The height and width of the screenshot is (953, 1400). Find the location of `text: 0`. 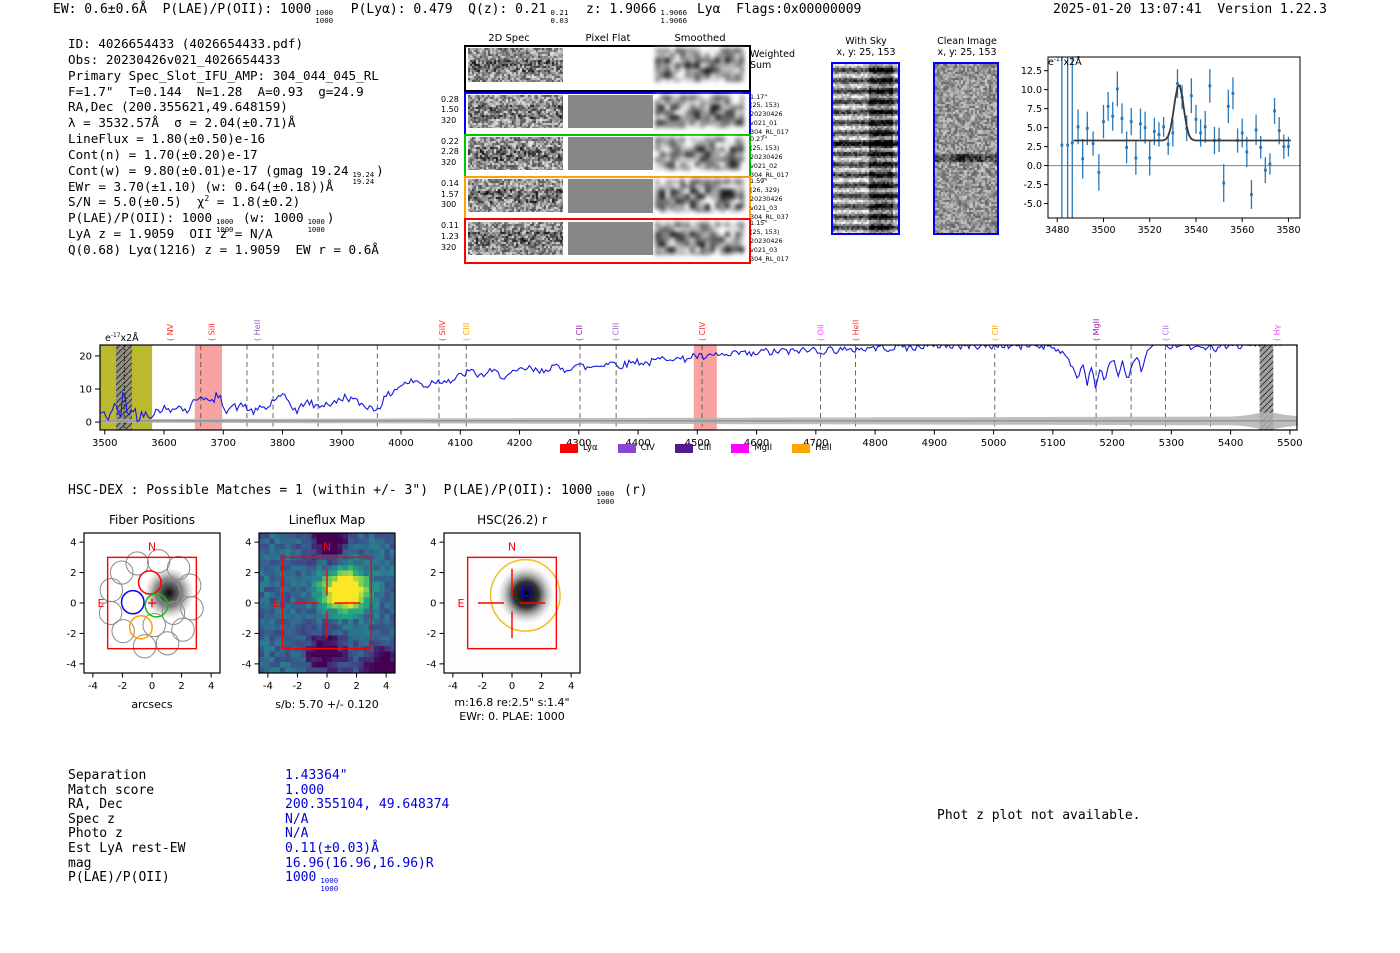

text: 0 is located at coordinates (327, 686).